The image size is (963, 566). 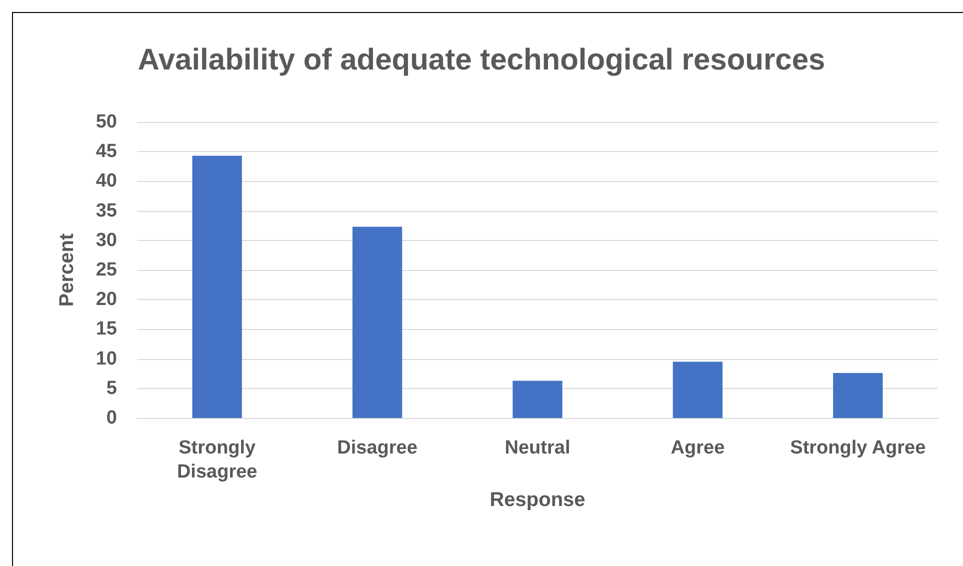 What do you see at coordinates (482, 60) in the screenshot?
I see `chart-title: Availability of adequate technological resources` at bounding box center [482, 60].